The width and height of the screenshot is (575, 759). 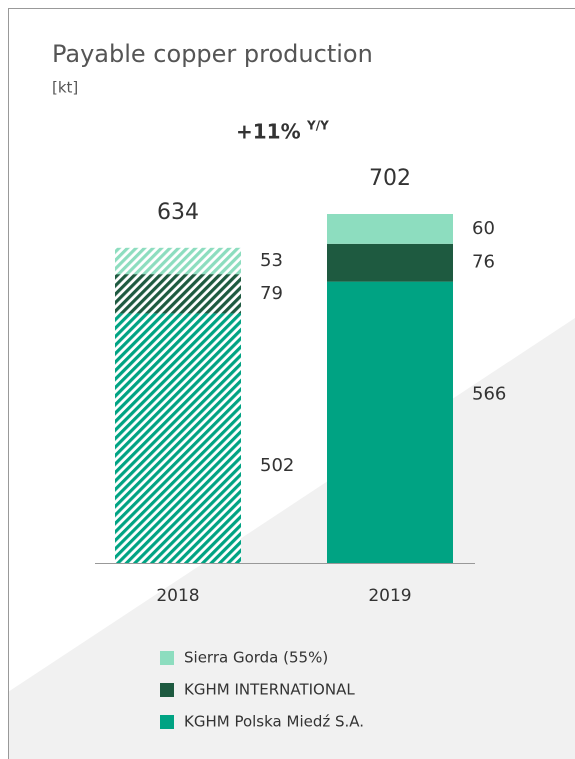 What do you see at coordinates (274, 722) in the screenshot?
I see `legend-label: KGHM Polska Miedź S.A.` at bounding box center [274, 722].